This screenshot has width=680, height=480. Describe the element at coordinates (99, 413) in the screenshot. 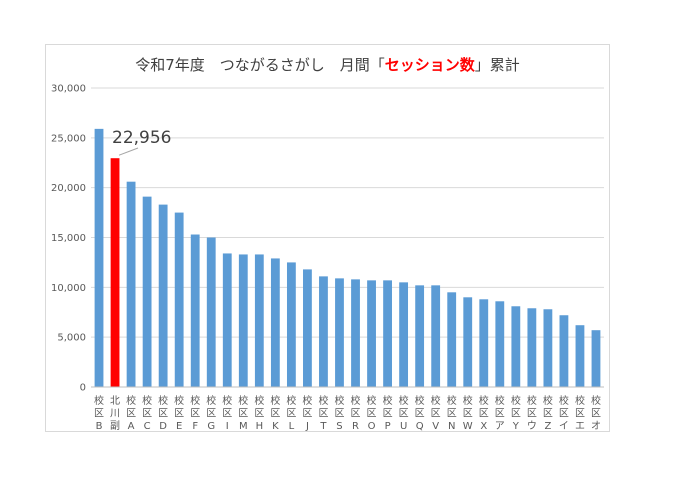

I see `x-tick-label: 校区 B` at that location.